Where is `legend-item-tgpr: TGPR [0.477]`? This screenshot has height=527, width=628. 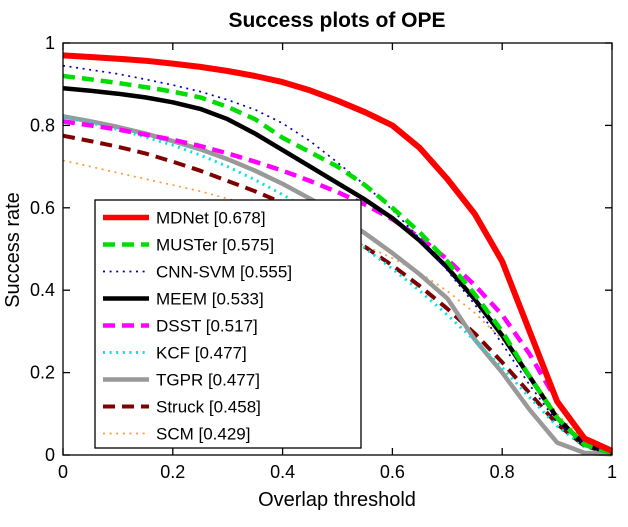
legend-item-tgpr: TGPR [0.477] is located at coordinates (181, 380).